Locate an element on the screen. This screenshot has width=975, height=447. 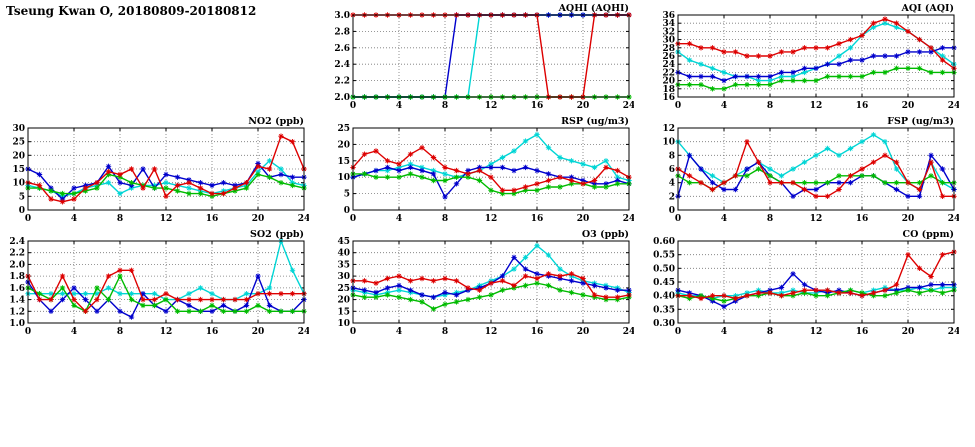
chart-title-aqhi: AQHI (AQHI) is located at coordinates (593, 8).